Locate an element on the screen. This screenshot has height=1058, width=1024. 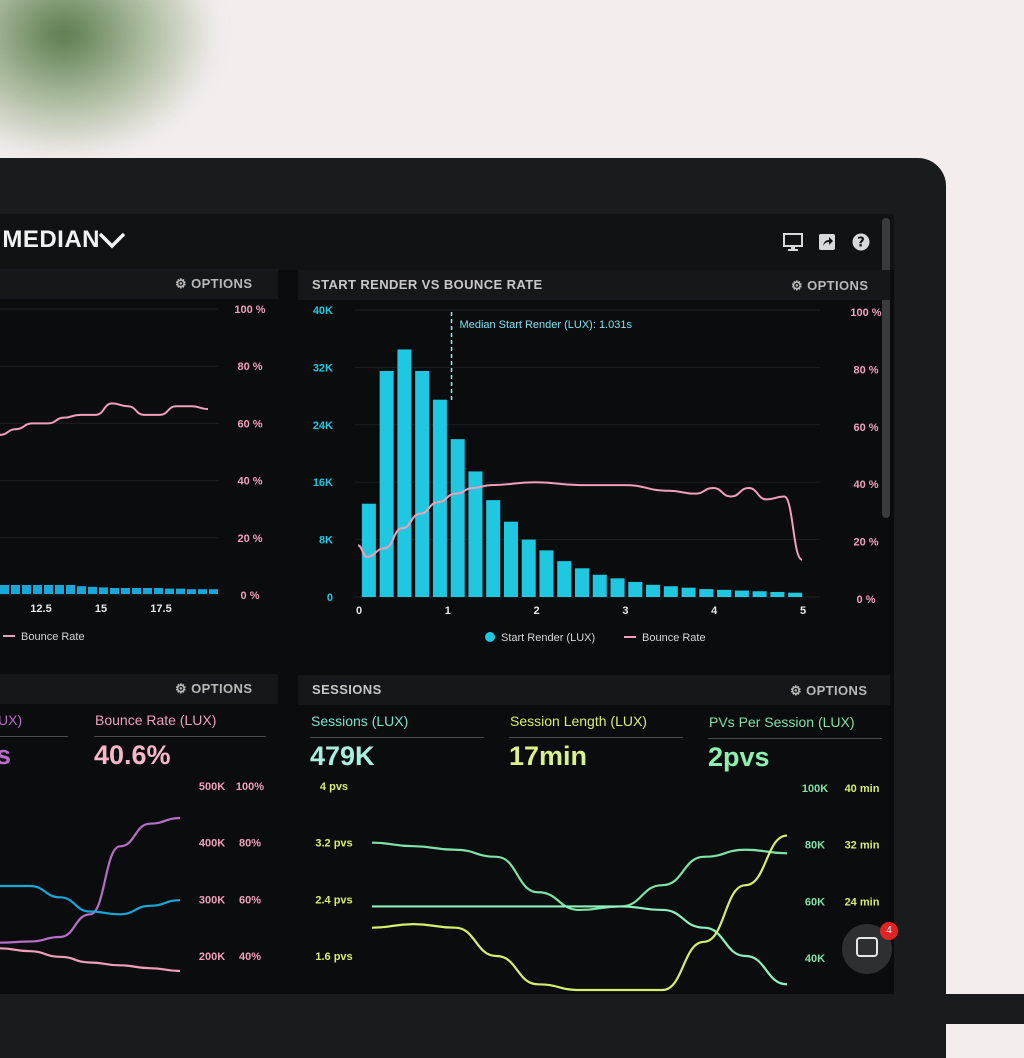
y-tick-label: 40K is located at coordinates (323, 311).